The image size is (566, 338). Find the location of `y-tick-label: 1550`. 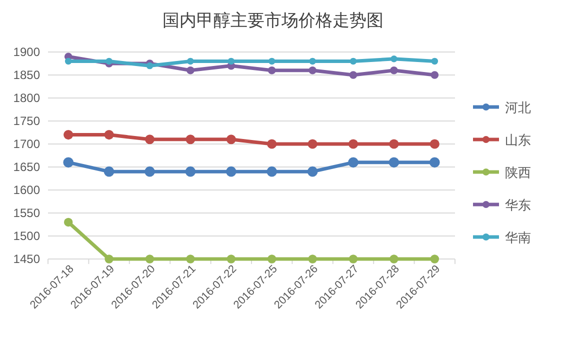

y-tick-label: 1550 is located at coordinates (26, 213).